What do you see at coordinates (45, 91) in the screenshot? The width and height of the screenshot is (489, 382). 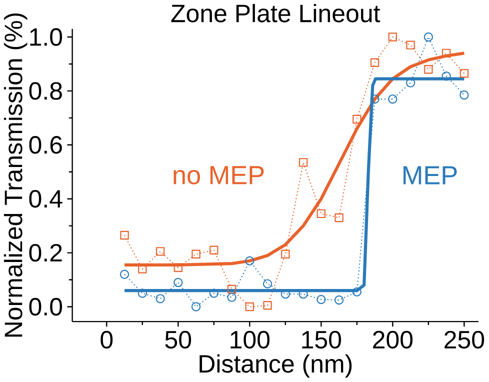 I see `y-tick-label: 0.8` at bounding box center [45, 91].